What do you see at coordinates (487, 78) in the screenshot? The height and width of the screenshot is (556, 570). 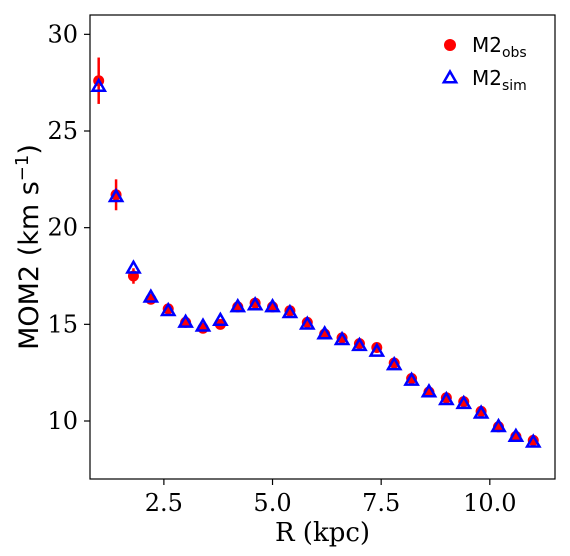 I see `legend-sim-name: M2` at bounding box center [487, 78].